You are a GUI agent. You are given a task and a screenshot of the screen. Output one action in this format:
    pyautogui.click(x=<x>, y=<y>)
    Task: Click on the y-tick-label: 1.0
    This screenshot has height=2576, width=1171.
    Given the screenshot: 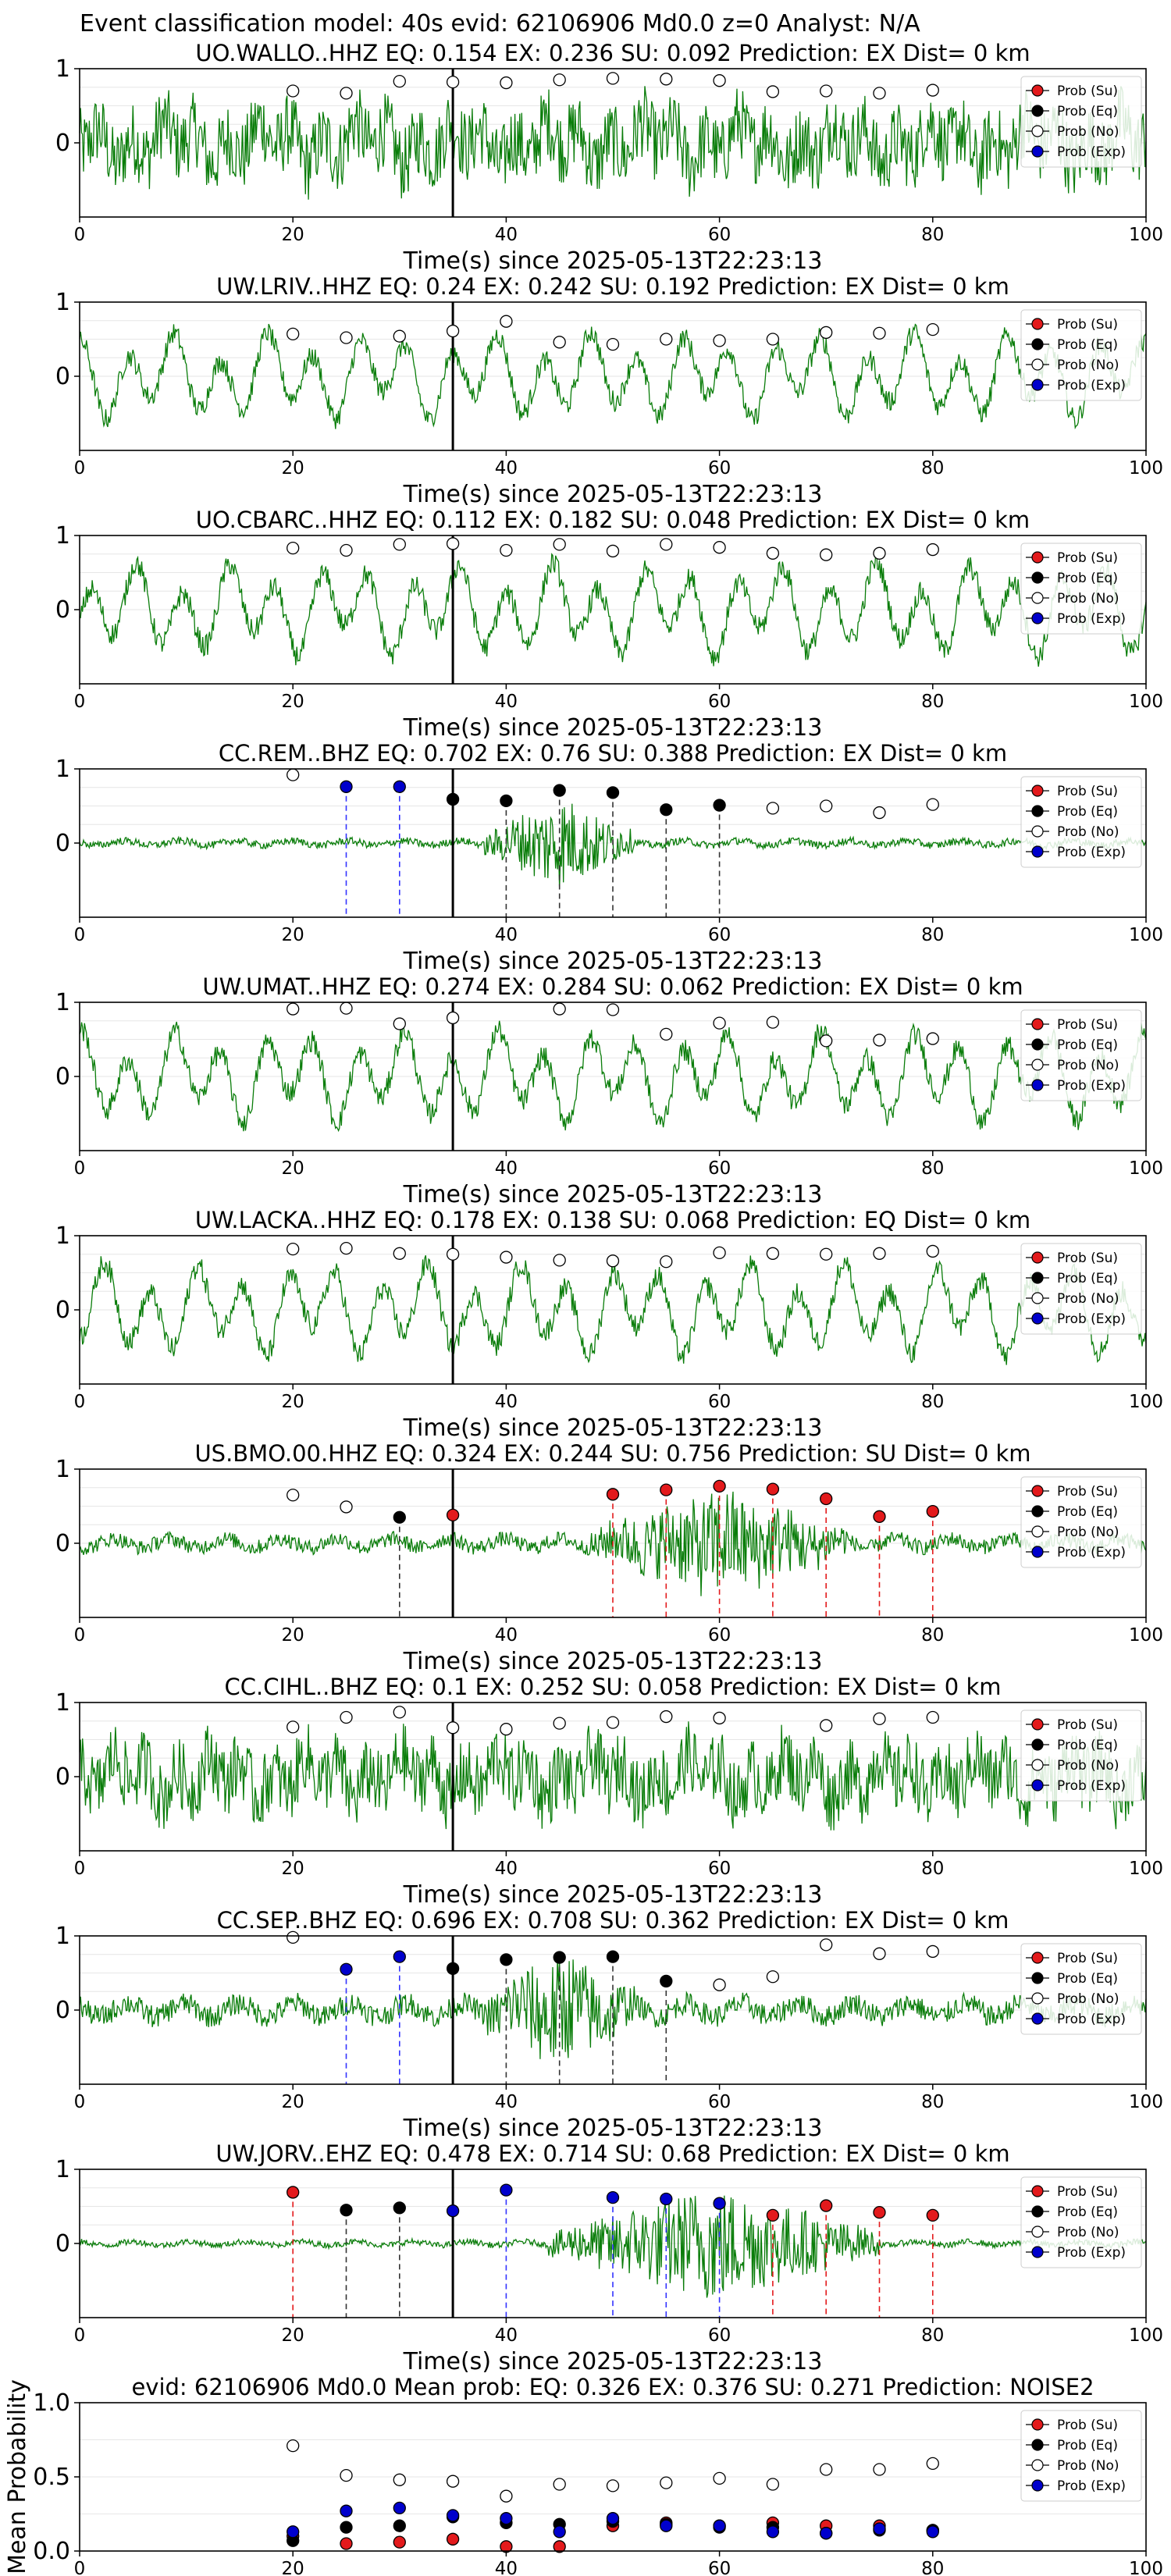 What is the action you would take?
    pyautogui.click(x=51, y=2403)
    